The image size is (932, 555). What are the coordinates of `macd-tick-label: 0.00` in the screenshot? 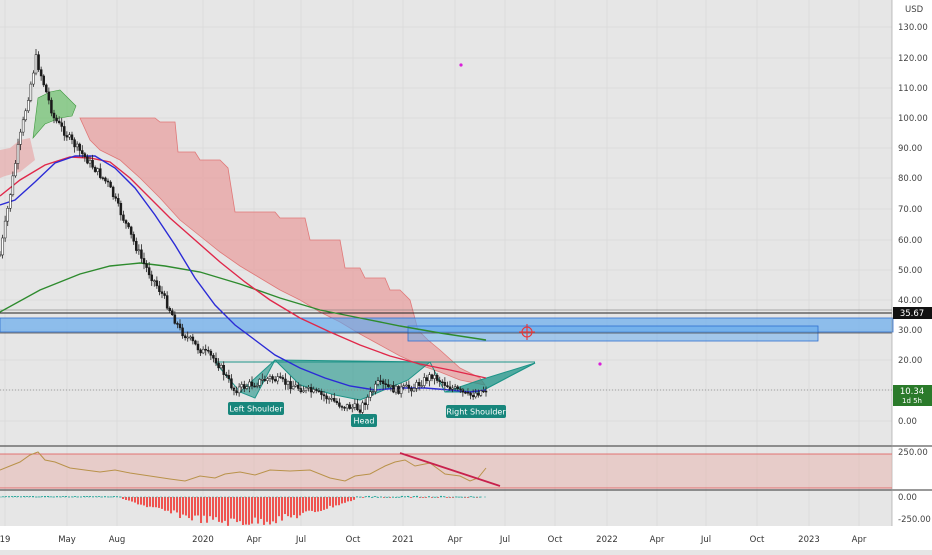 It's located at (907, 498).